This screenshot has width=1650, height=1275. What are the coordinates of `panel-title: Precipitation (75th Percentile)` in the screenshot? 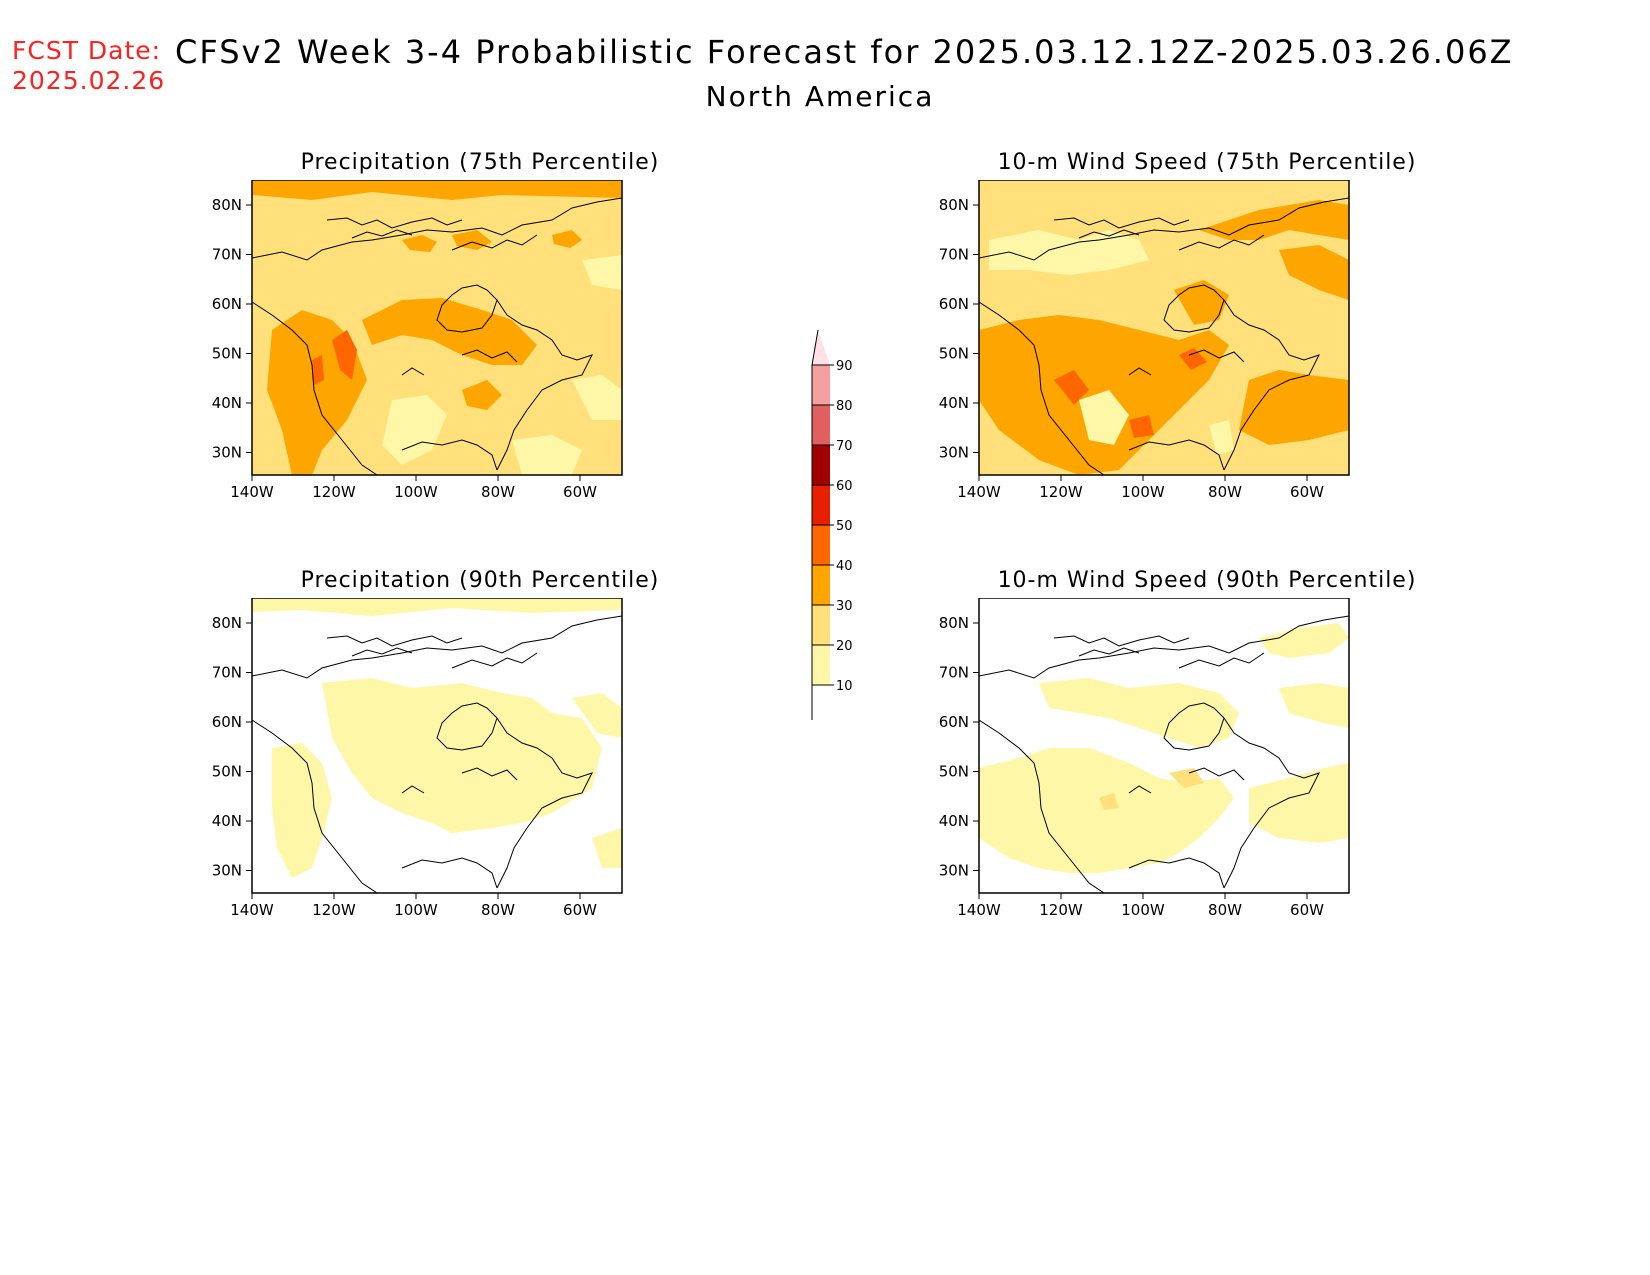 It's located at (480, 162).